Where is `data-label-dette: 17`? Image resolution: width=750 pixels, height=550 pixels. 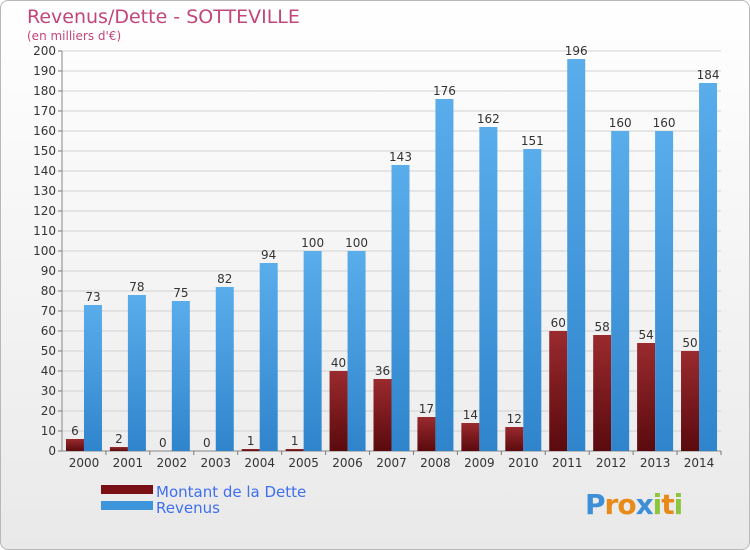
data-label-dette: 17 is located at coordinates (426, 409).